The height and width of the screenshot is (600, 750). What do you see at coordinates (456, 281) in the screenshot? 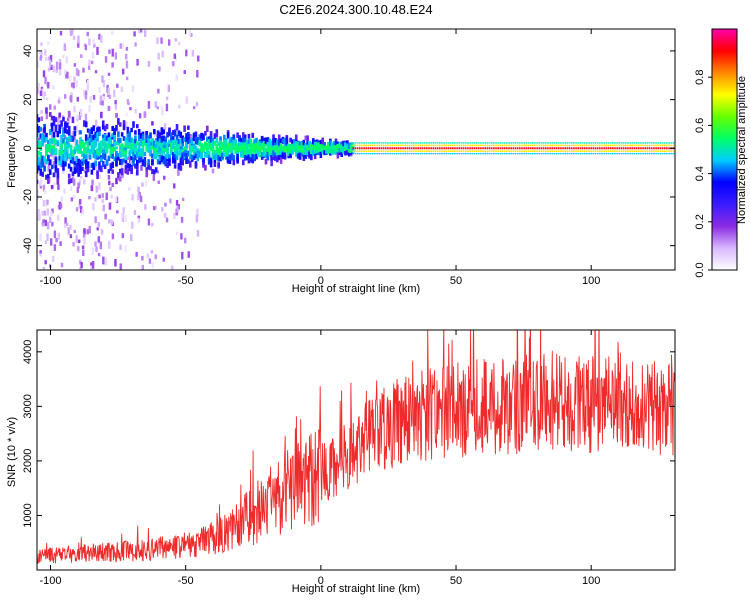
I see `spectrogram-x-tick-label: 50` at bounding box center [456, 281].